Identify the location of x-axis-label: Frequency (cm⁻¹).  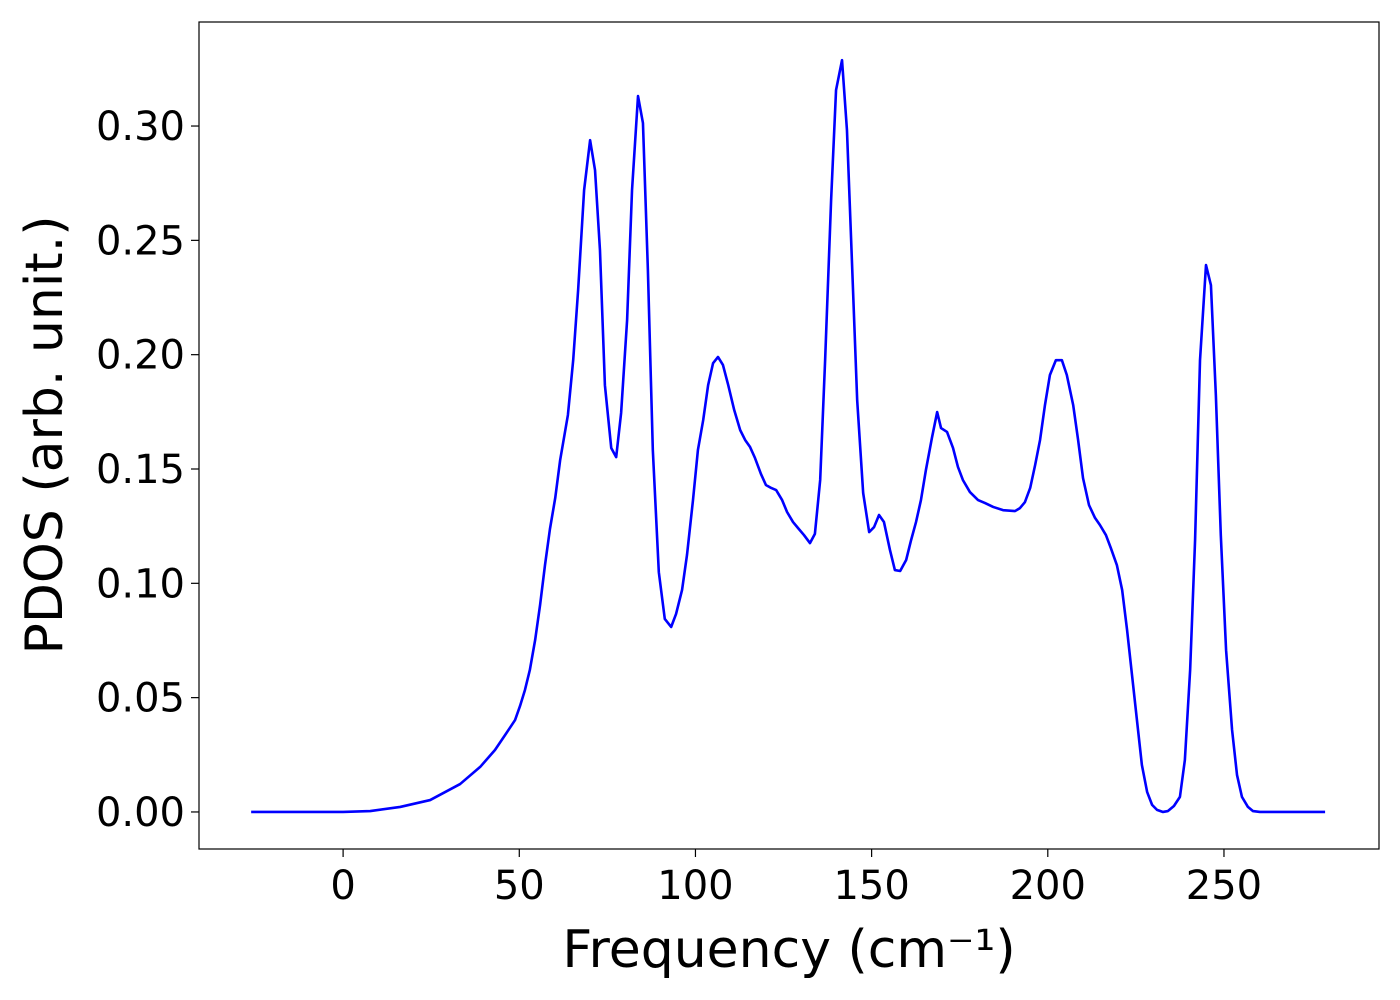
(788, 950).